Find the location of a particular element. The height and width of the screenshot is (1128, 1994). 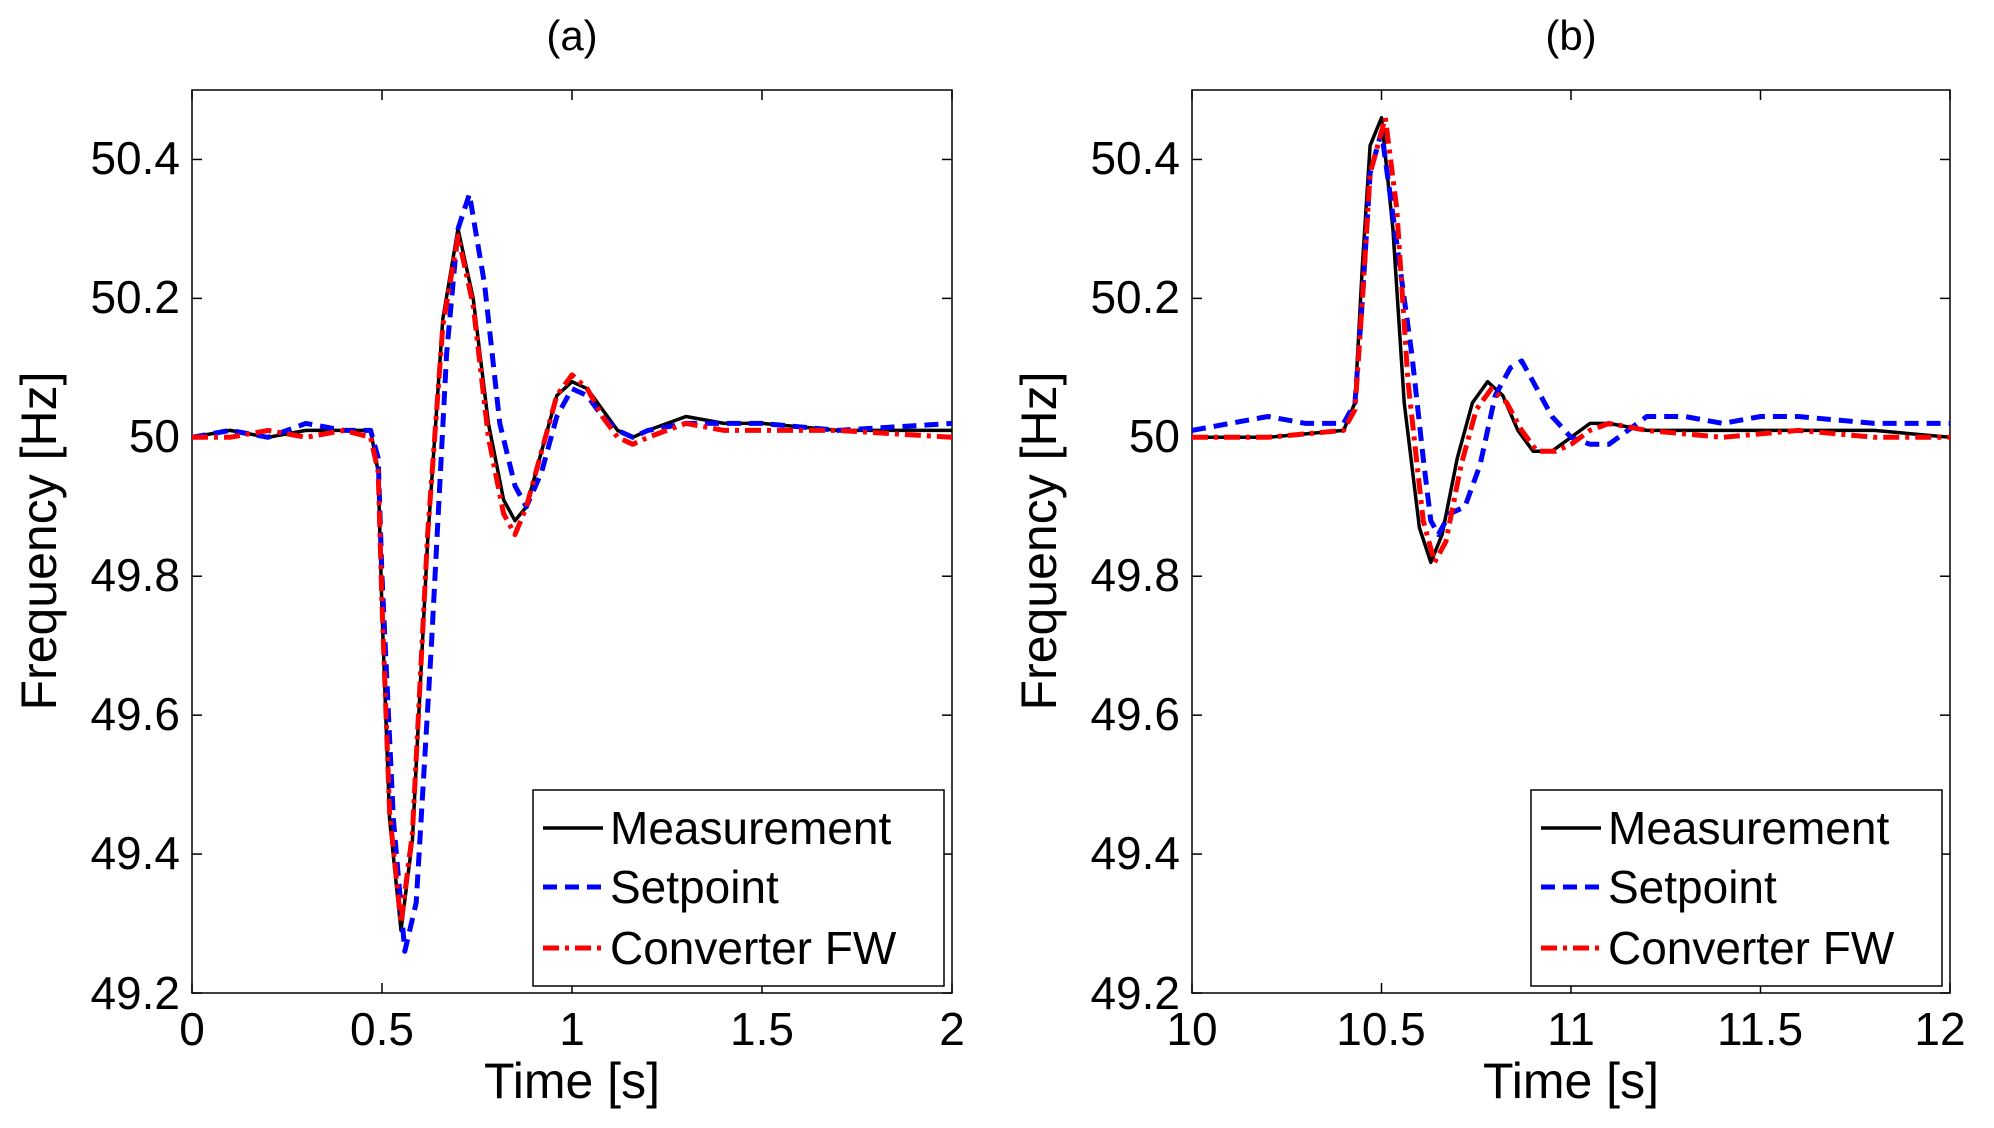

panel-b-xtick-label: 10 is located at coordinates (1191, 1029).